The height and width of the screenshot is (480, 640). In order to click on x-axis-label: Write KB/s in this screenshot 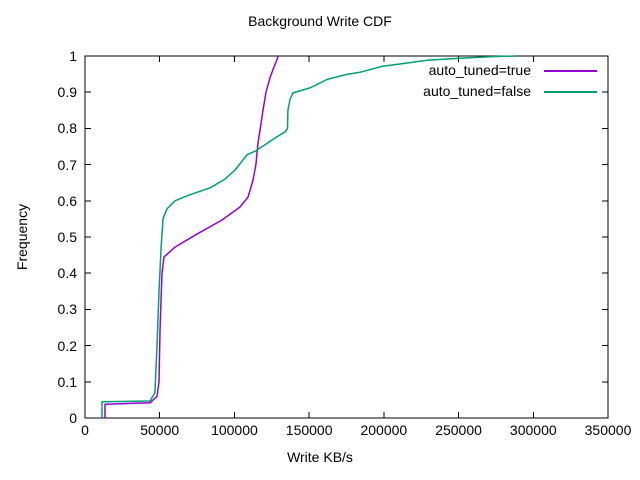, I will do `click(320, 457)`.